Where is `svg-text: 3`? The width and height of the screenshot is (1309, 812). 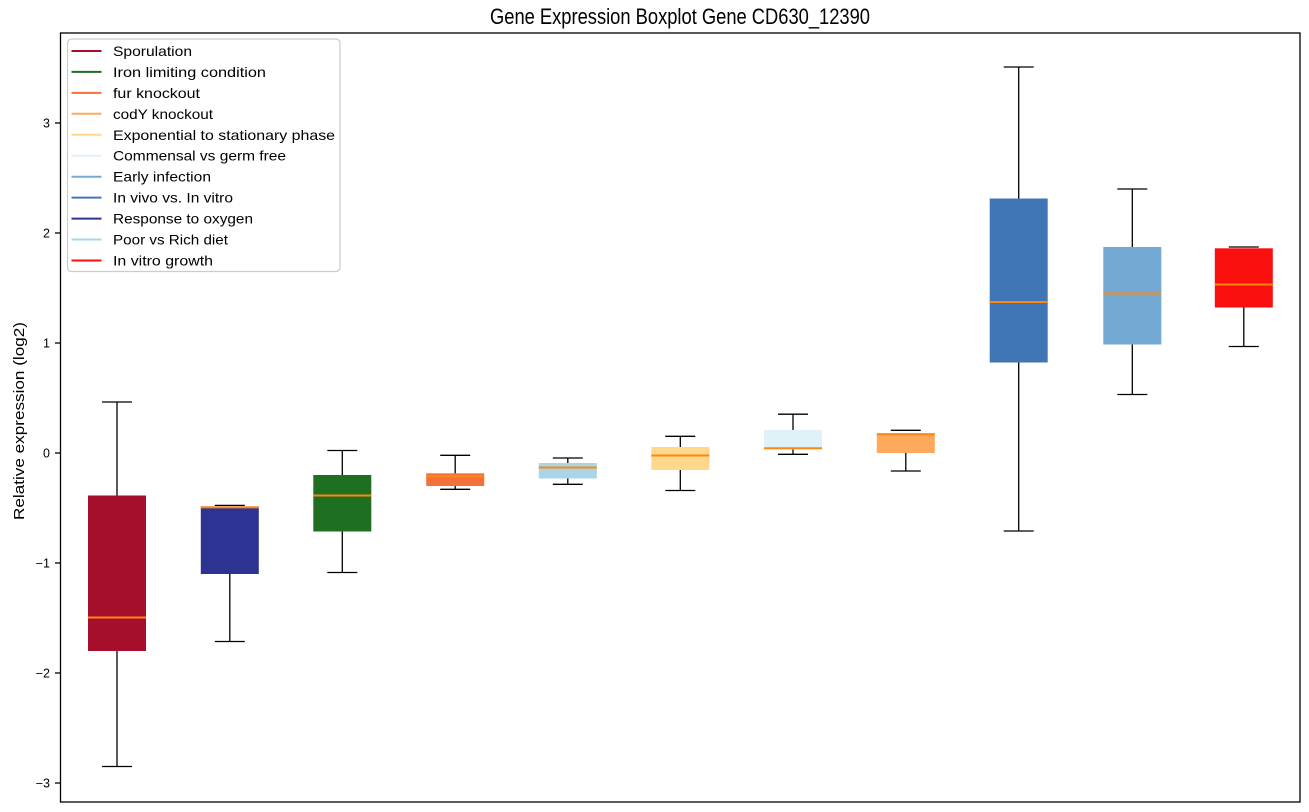 svg-text: 3 is located at coordinates (46, 124).